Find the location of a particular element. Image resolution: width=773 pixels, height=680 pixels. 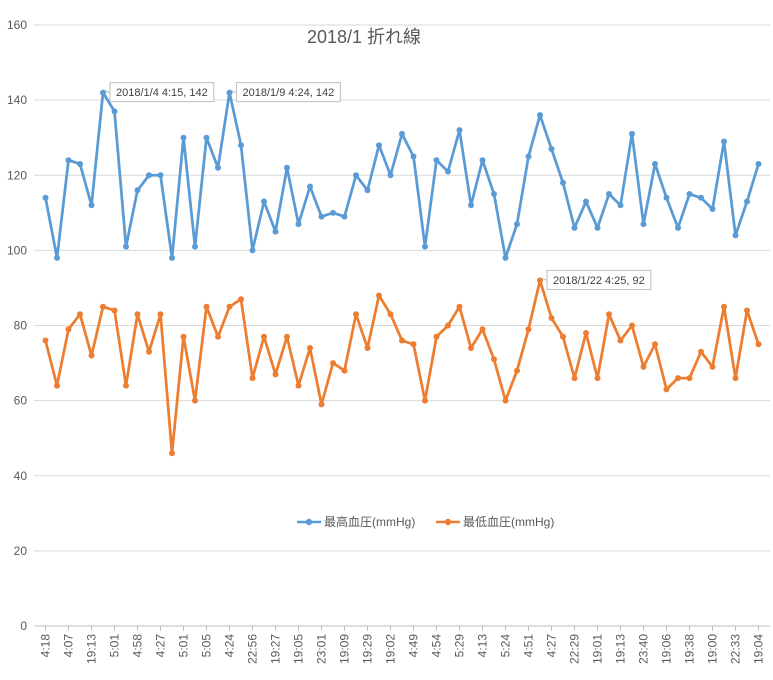

legend: 最高血圧(mmHg) 最低血圧(mmHg) is located at coordinates (425, 521).